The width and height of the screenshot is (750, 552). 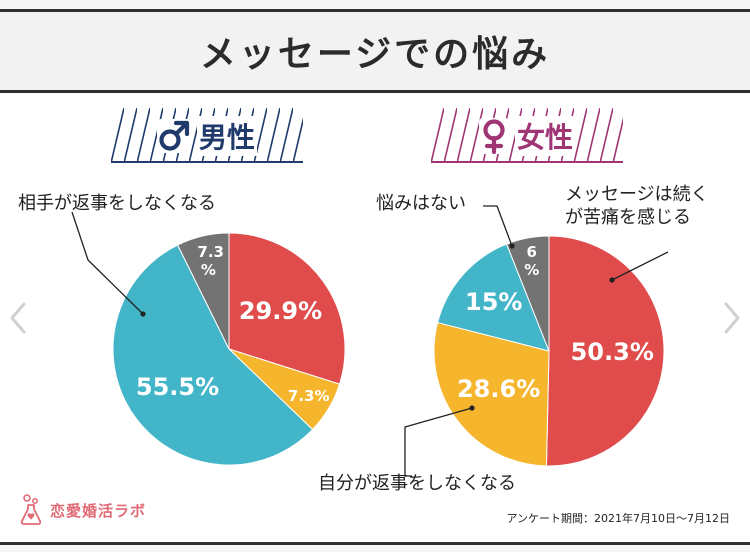 What do you see at coordinates (494, 302) in the screenshot?
I see `female-slice-blue-label: 15%` at bounding box center [494, 302].